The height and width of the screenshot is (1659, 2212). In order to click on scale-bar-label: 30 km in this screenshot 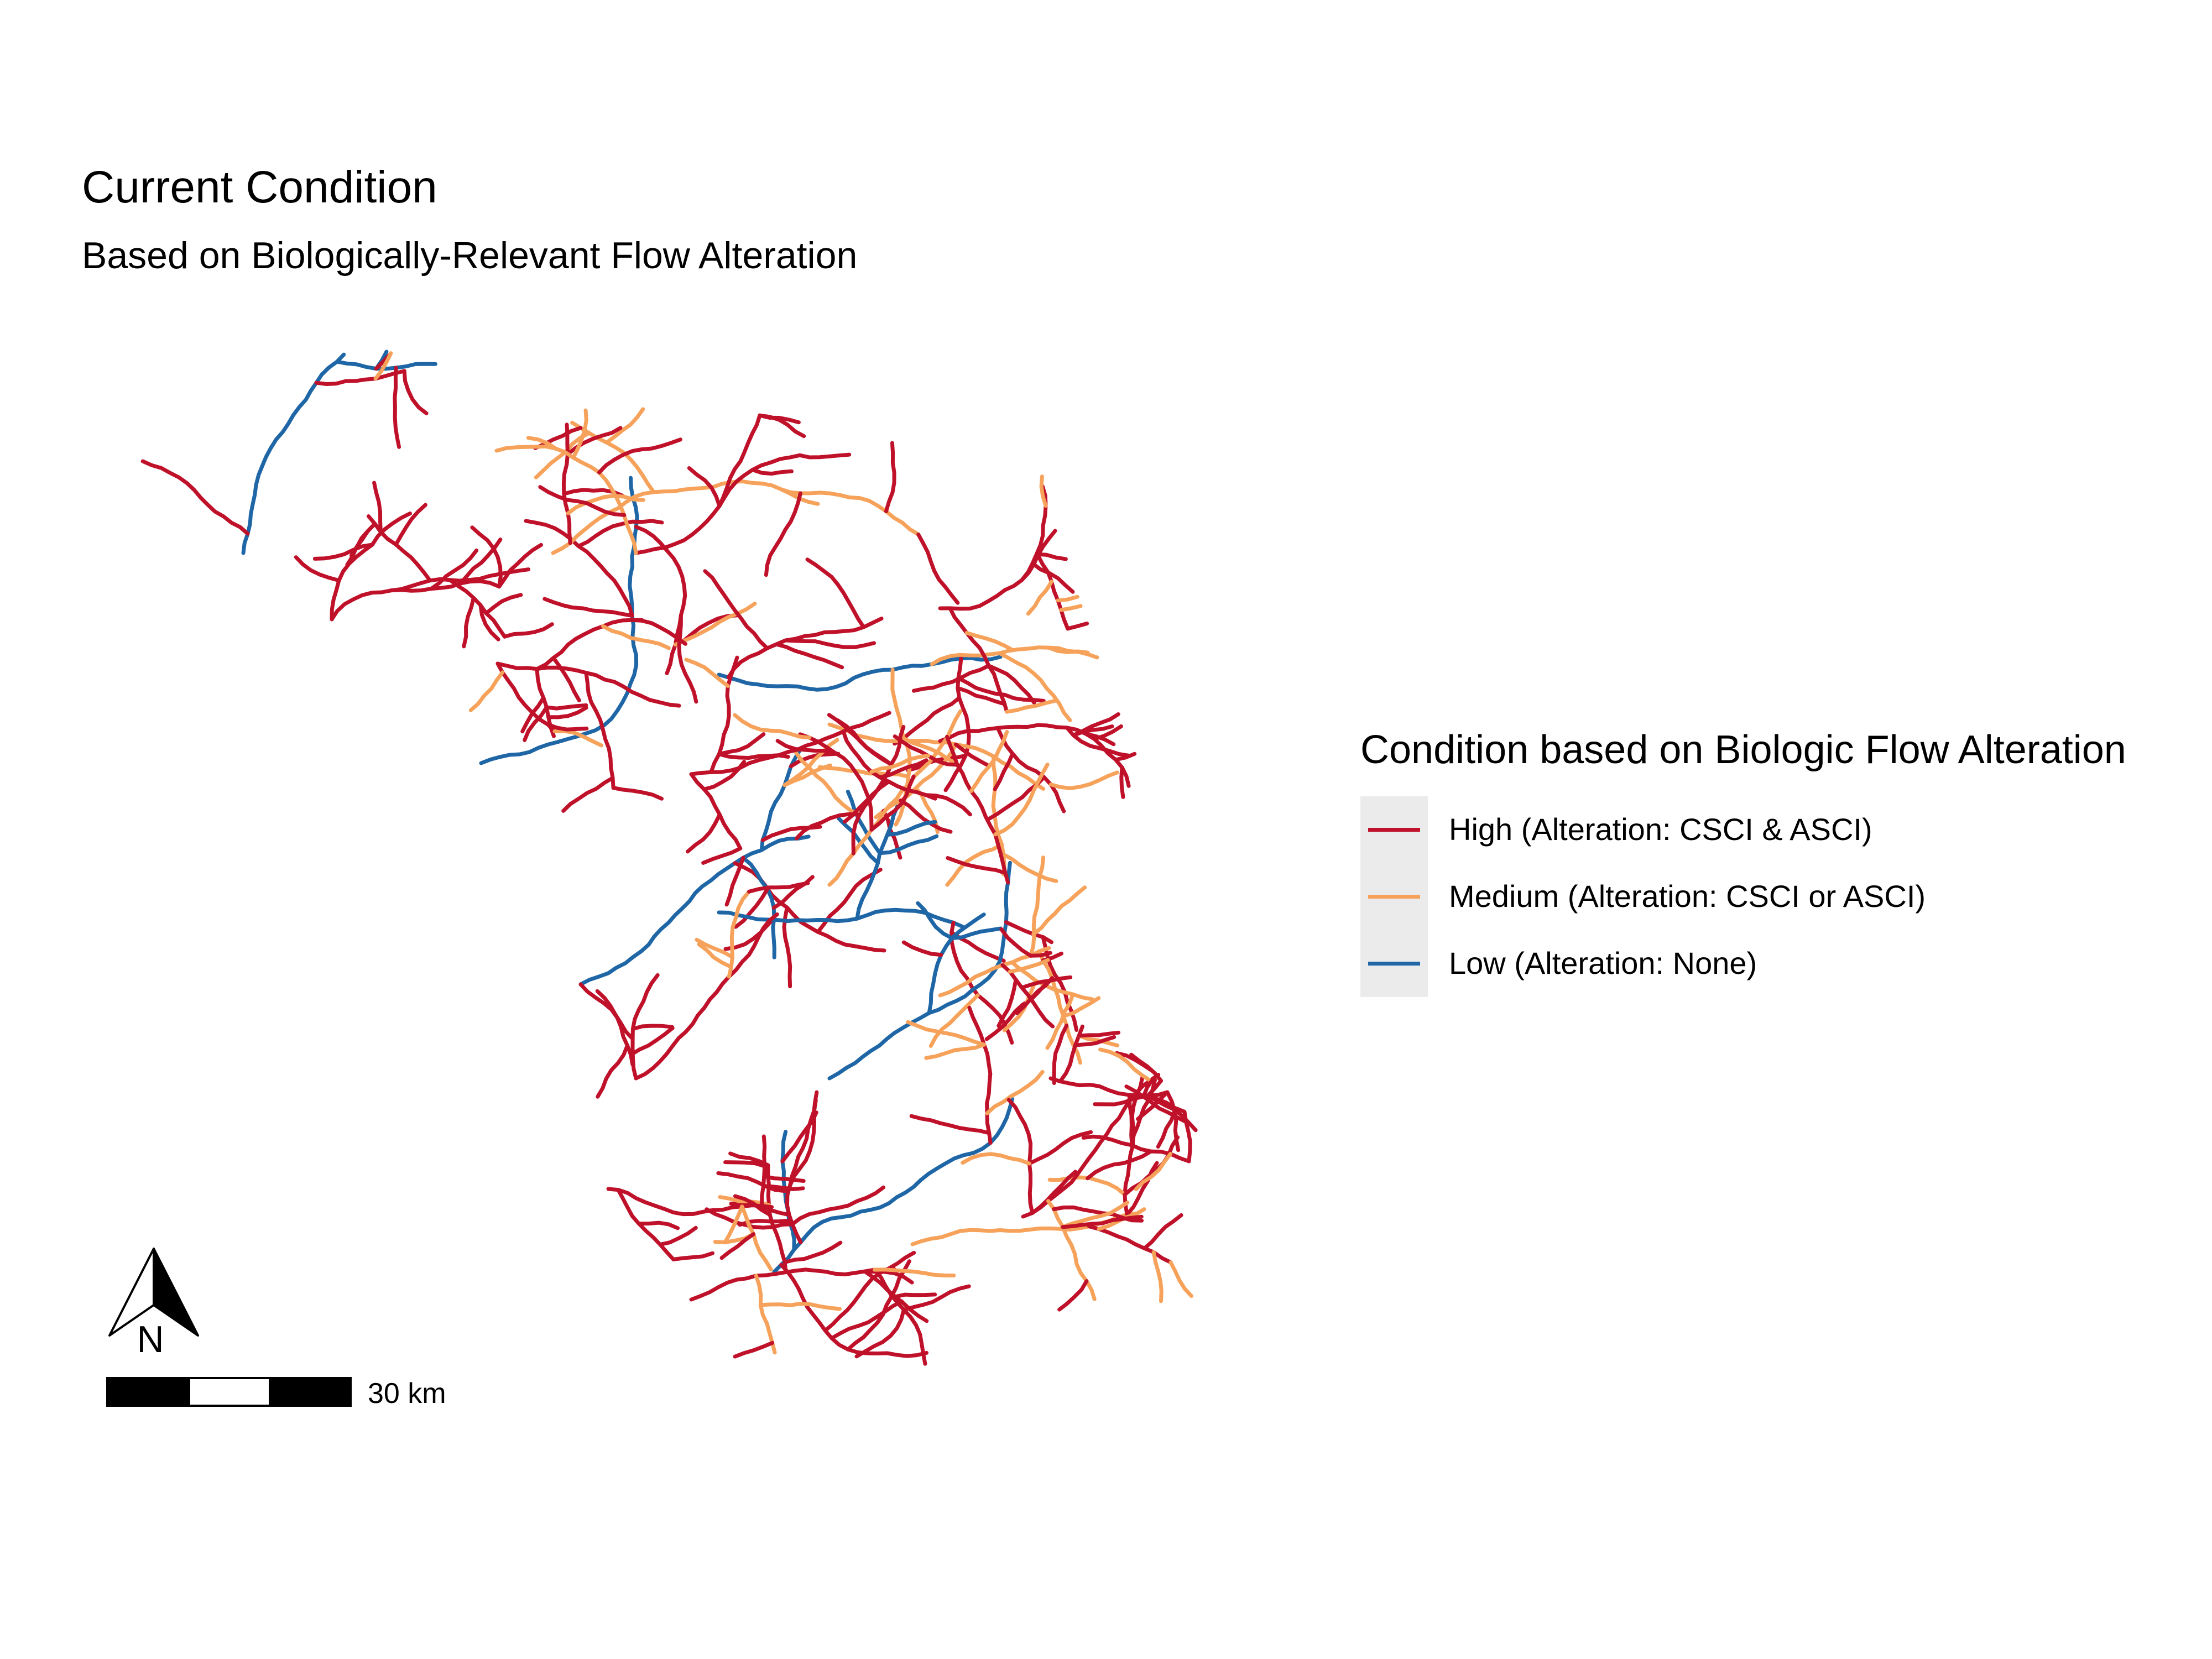, I will do `click(407, 1394)`.